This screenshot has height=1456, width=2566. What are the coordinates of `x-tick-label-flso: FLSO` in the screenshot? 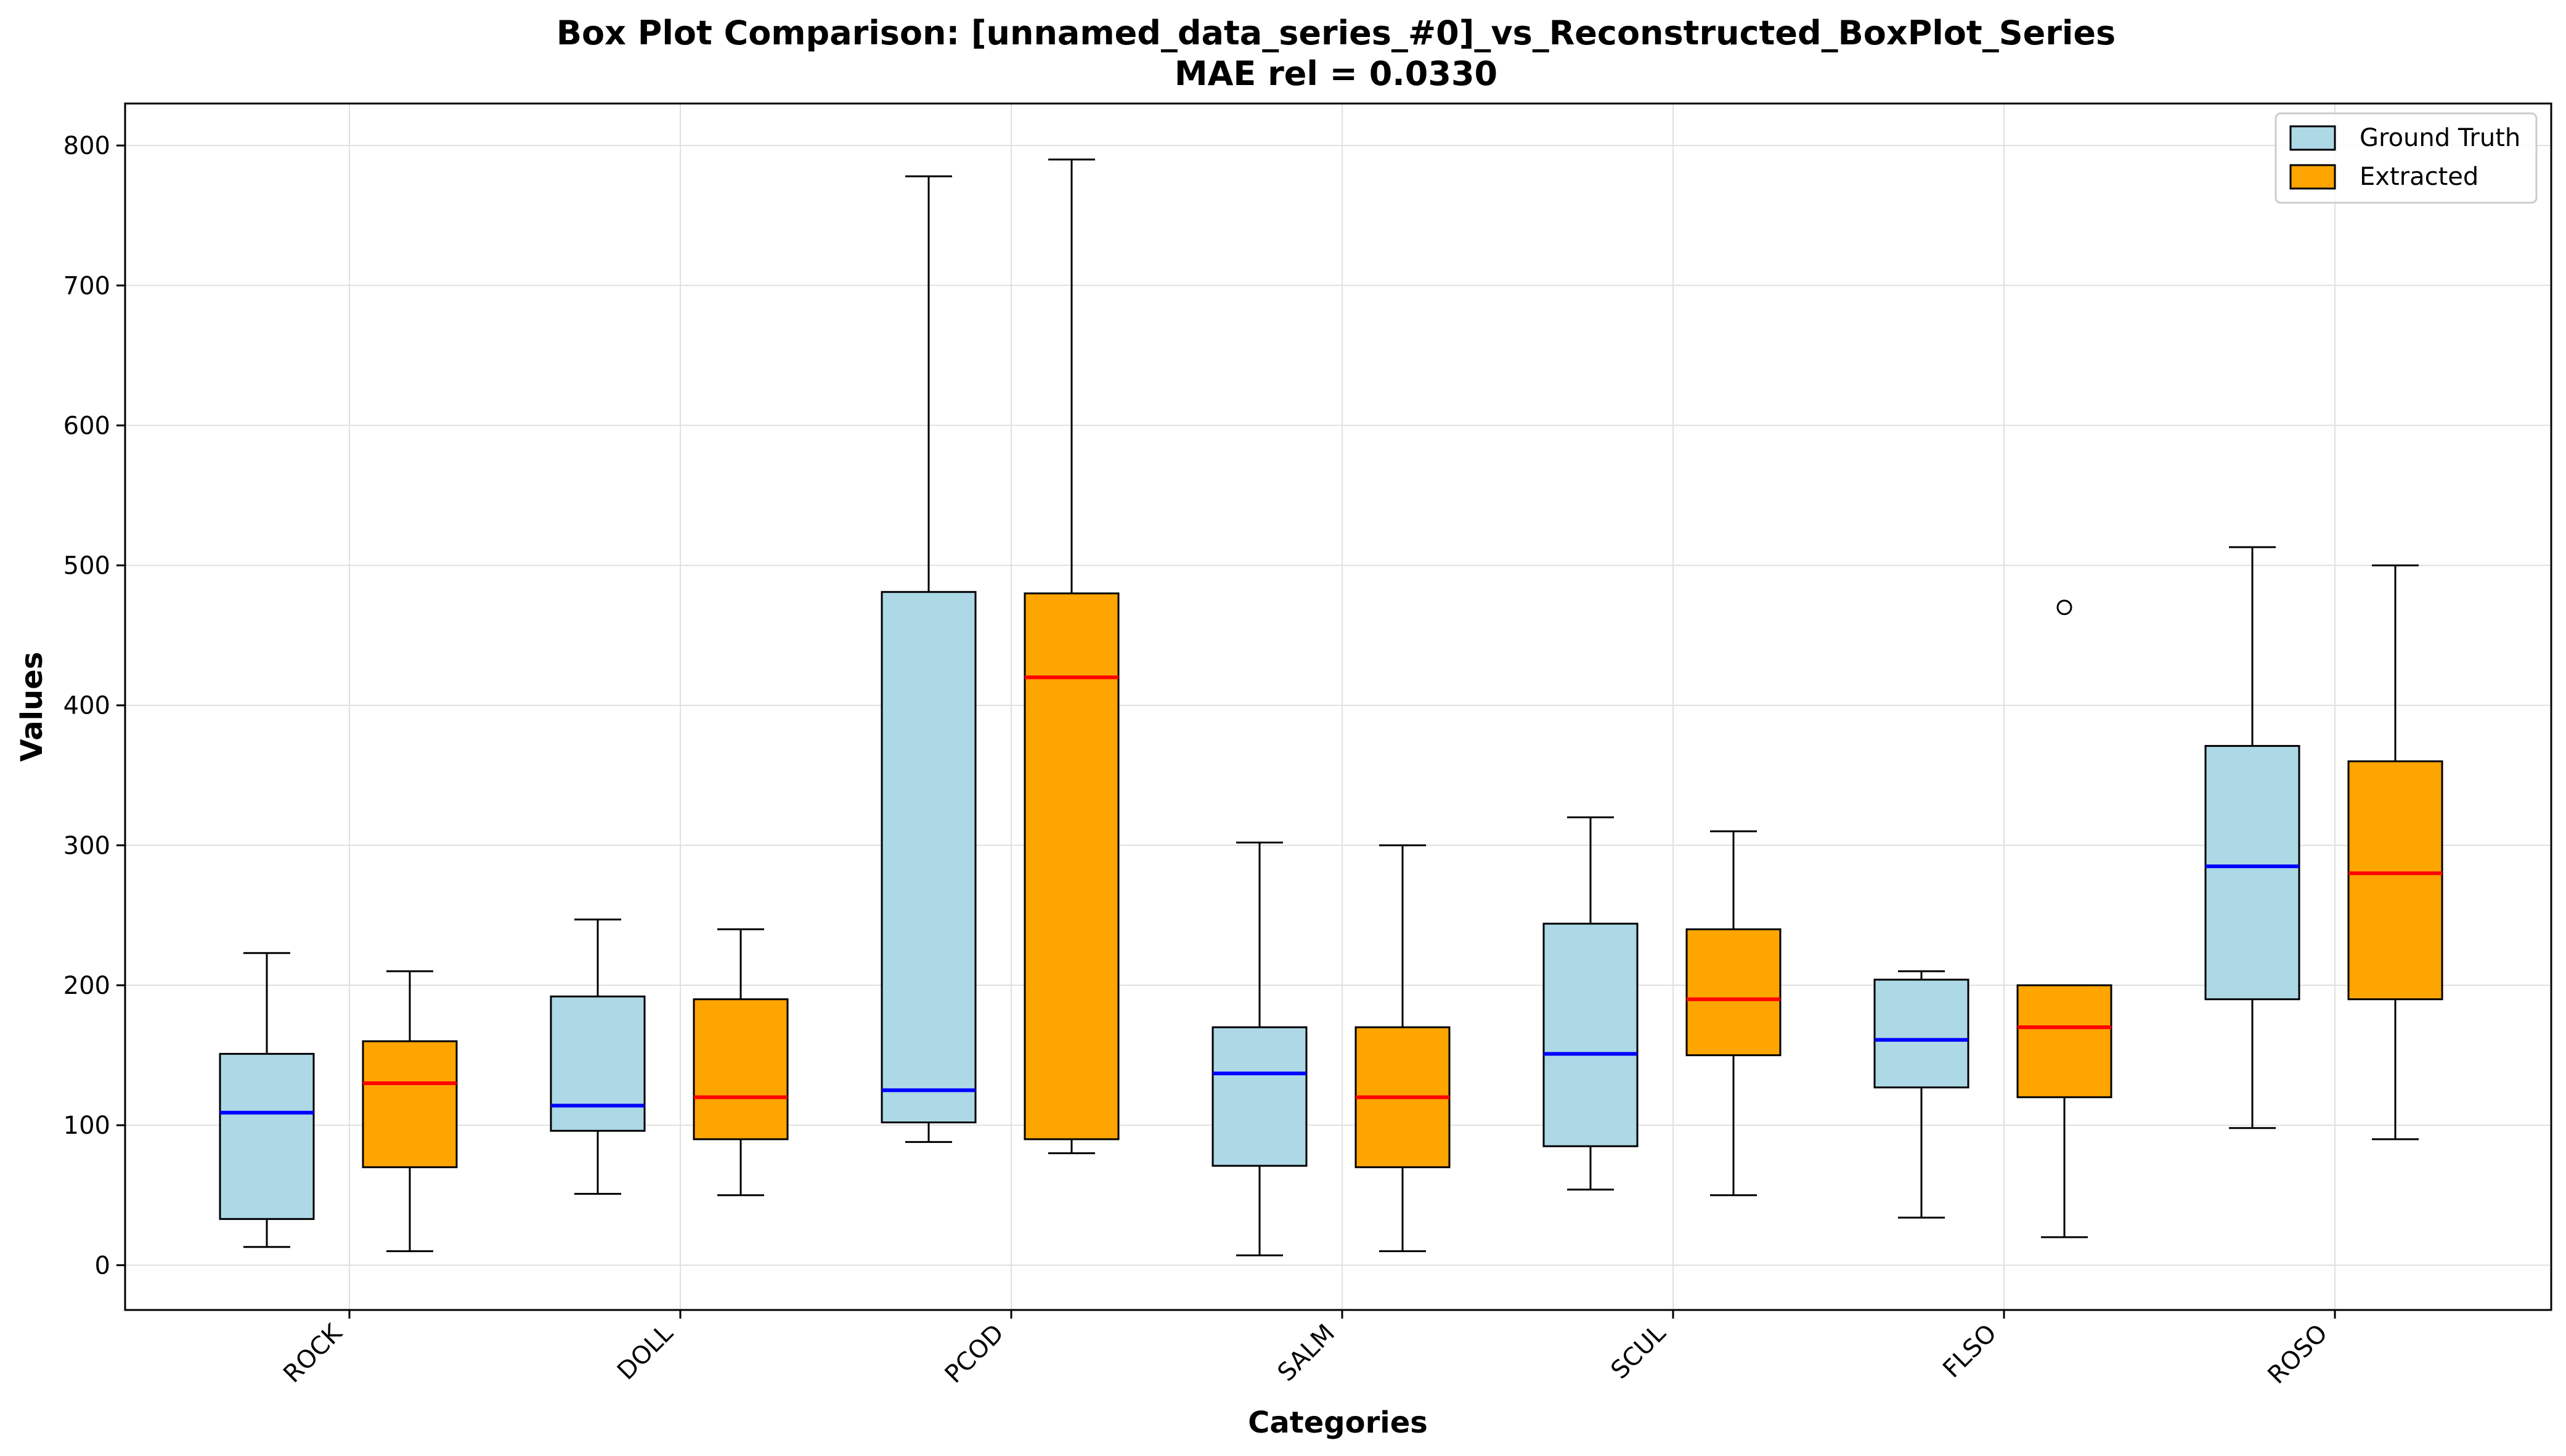 It's located at (1969, 1351).